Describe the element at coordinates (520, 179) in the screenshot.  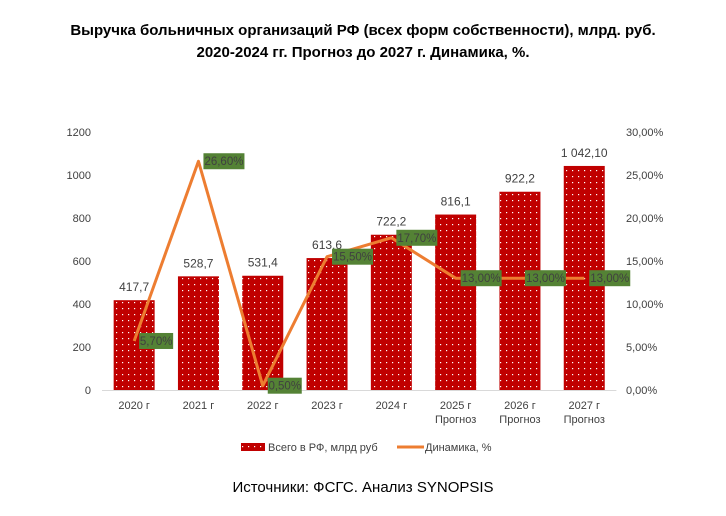
I see `bar-data-label: 922,2` at that location.